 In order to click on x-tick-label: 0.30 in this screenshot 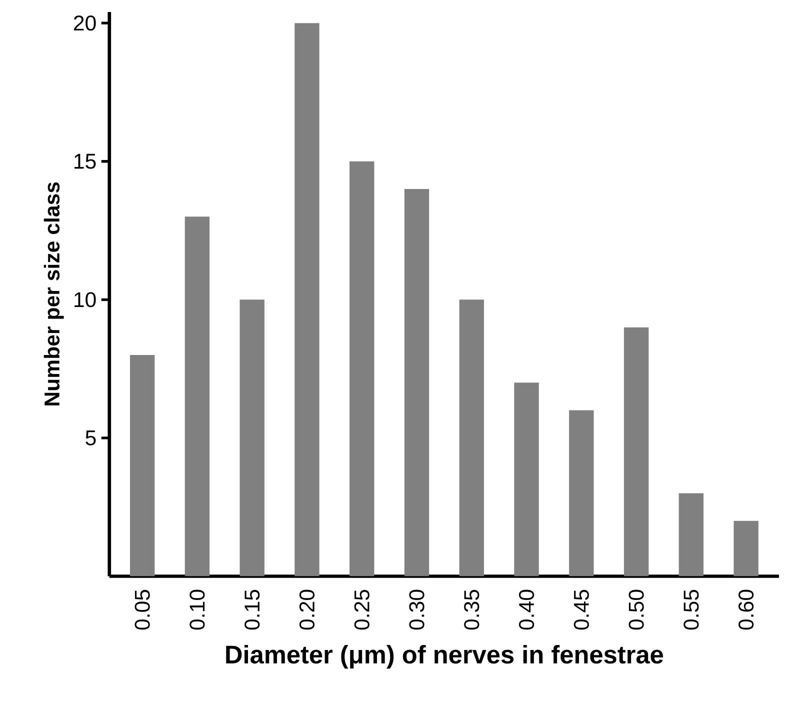, I will do `click(416, 610)`.